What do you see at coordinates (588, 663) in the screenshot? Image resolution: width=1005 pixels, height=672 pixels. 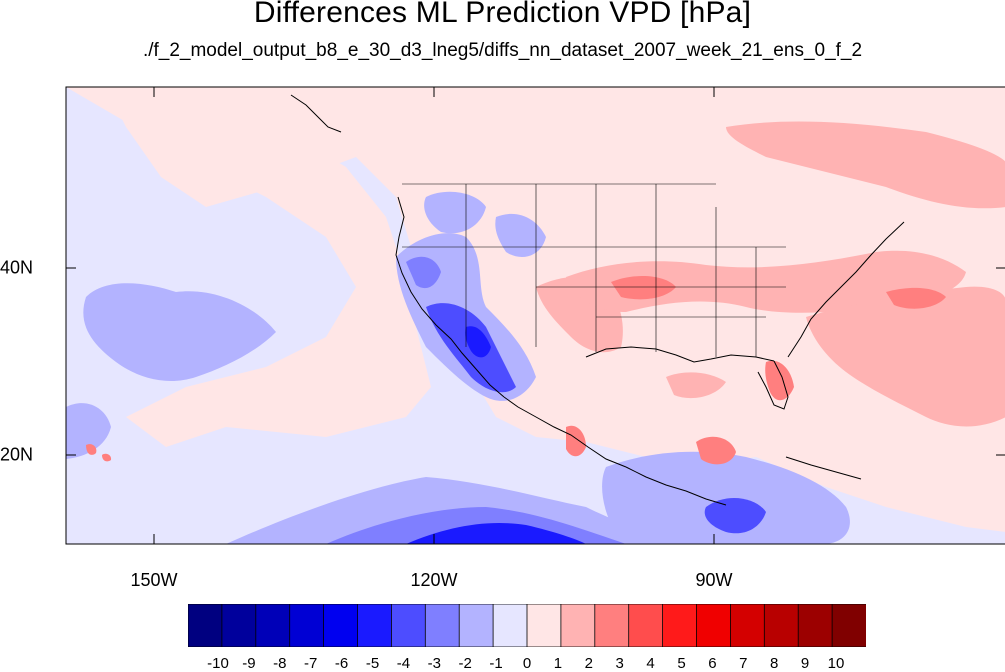 I see `colorbar-tick-label: 2` at bounding box center [588, 663].